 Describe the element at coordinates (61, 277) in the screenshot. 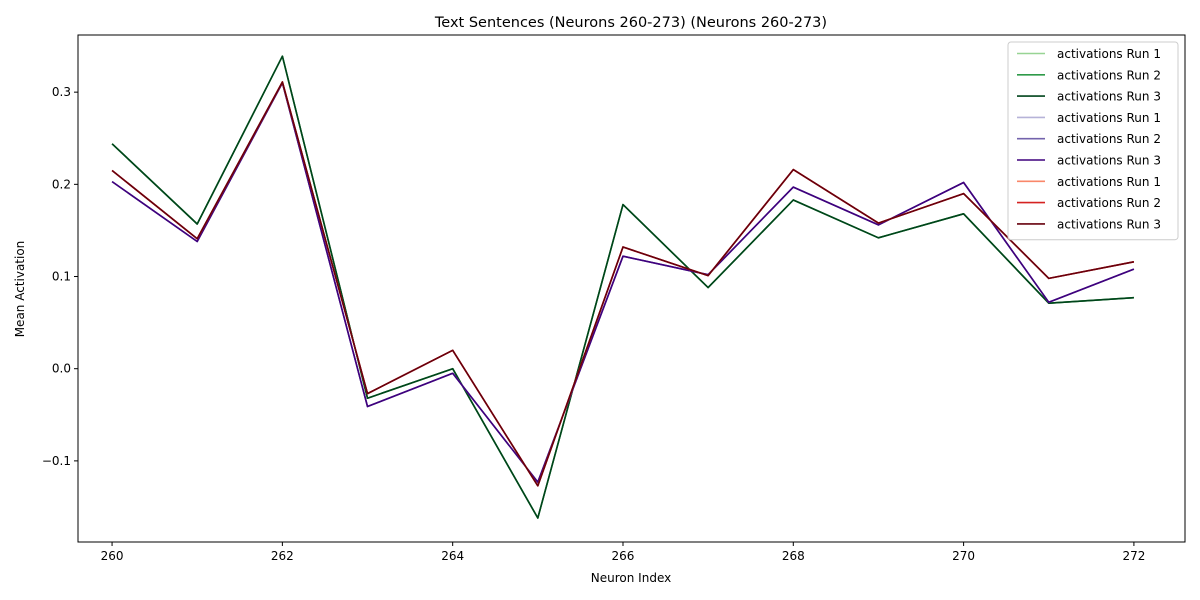

I see `y-tick-label: 0.1` at that location.